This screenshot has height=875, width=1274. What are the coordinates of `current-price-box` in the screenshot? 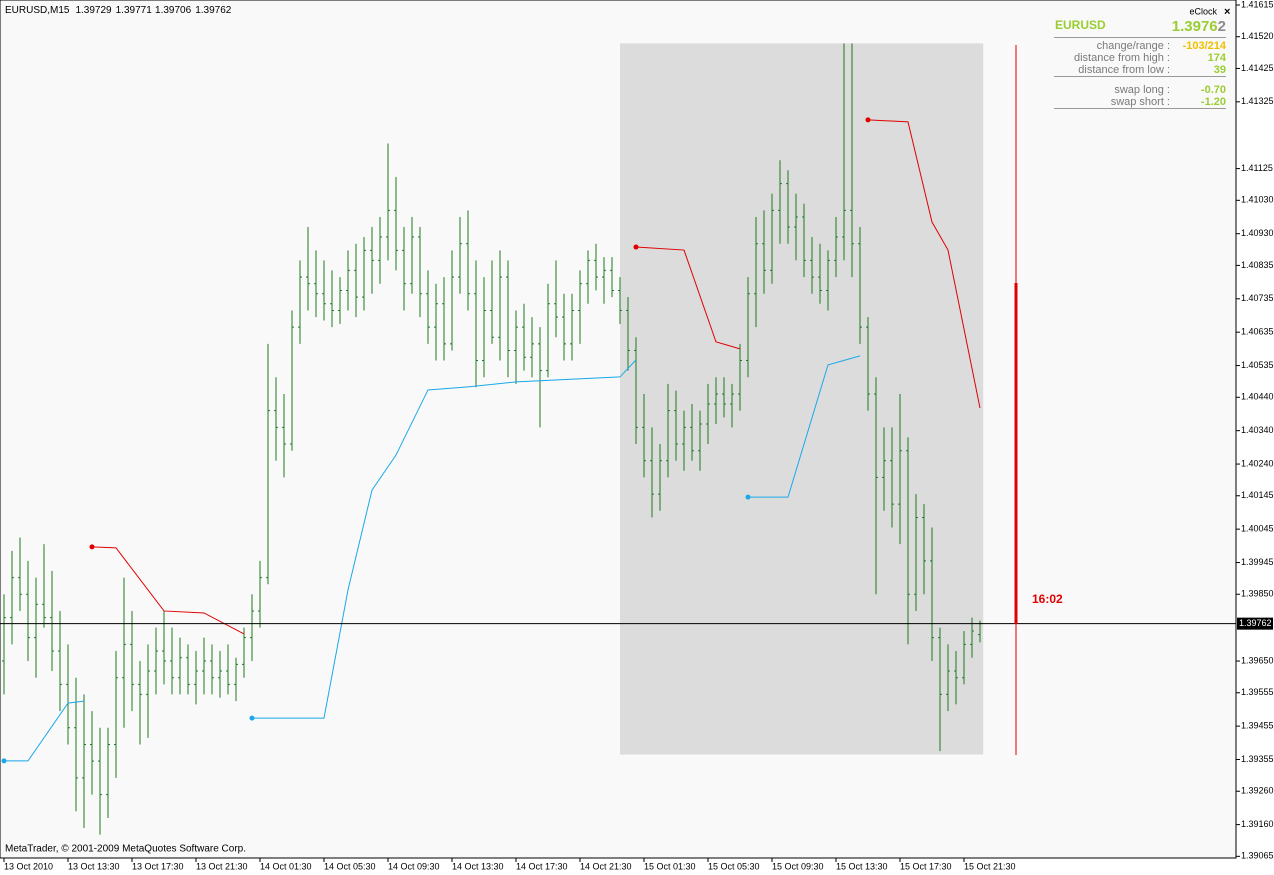 It's located at (1255, 623).